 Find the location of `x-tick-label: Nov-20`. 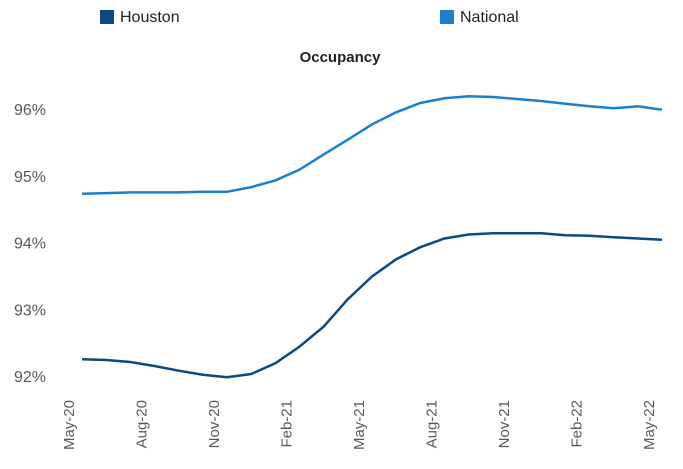

x-tick-label: Nov-20 is located at coordinates (214, 424).